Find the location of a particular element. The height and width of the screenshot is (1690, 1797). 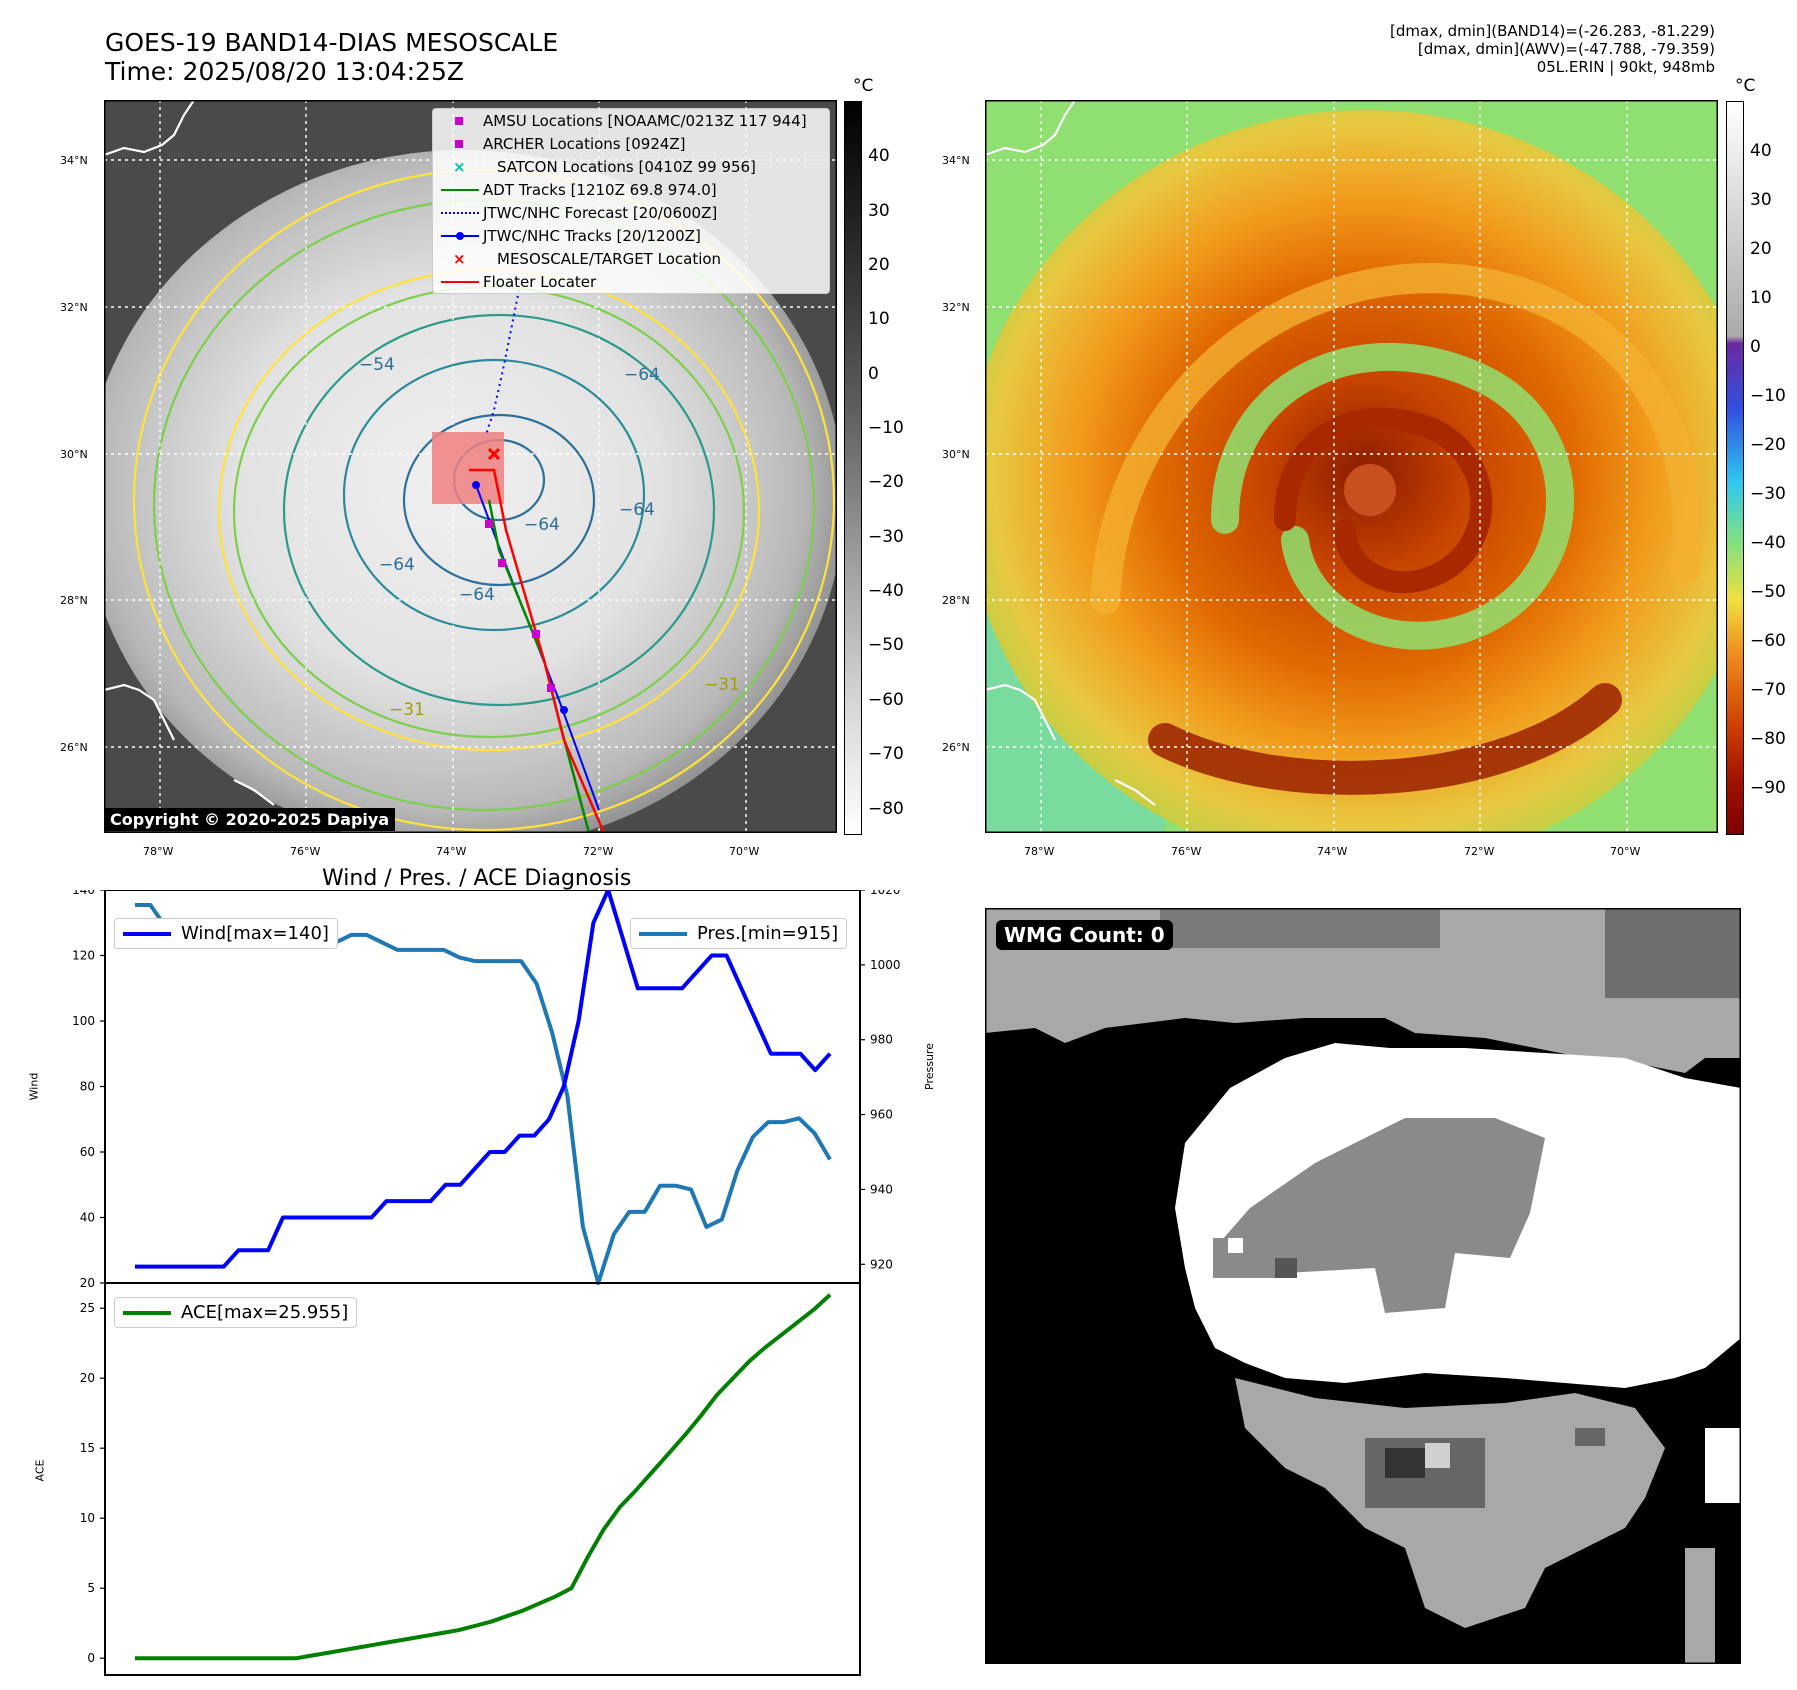

y-tick-label: 0 is located at coordinates (91, 1658).